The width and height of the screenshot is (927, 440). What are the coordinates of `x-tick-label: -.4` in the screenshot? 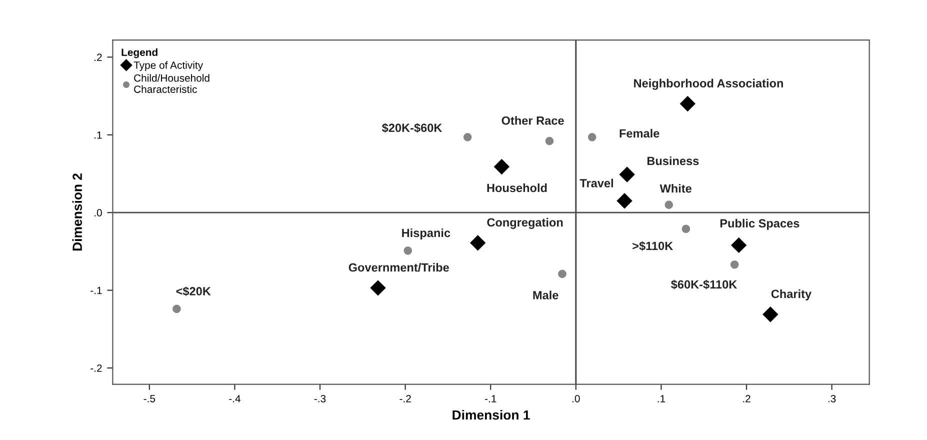 It's located at (234, 398).